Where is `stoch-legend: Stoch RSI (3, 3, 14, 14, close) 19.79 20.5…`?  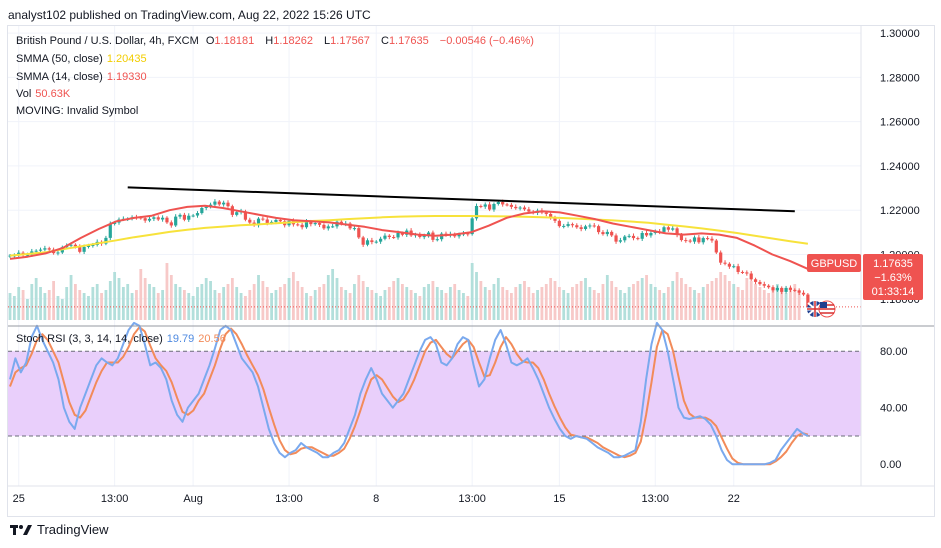 stoch-legend: Stoch RSI (3, 3, 14, 14, close) 19.79 20.5… is located at coordinates (121, 339).